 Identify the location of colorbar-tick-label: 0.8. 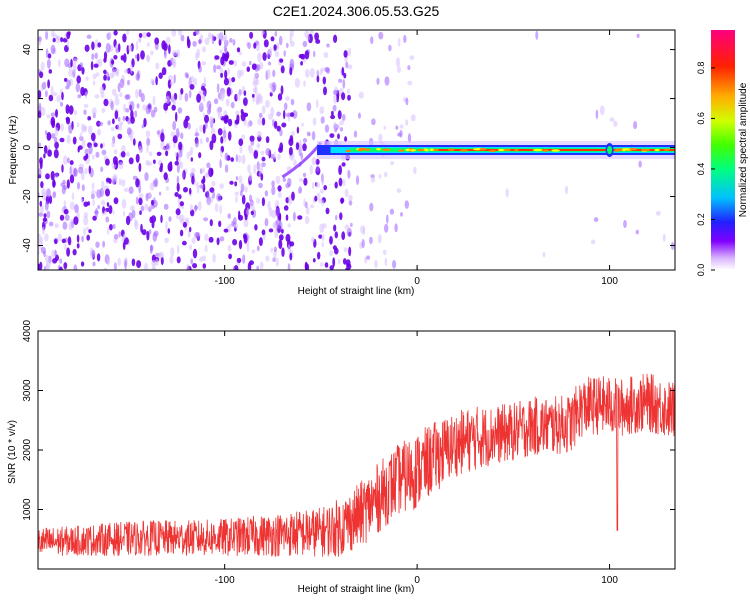
(701, 68).